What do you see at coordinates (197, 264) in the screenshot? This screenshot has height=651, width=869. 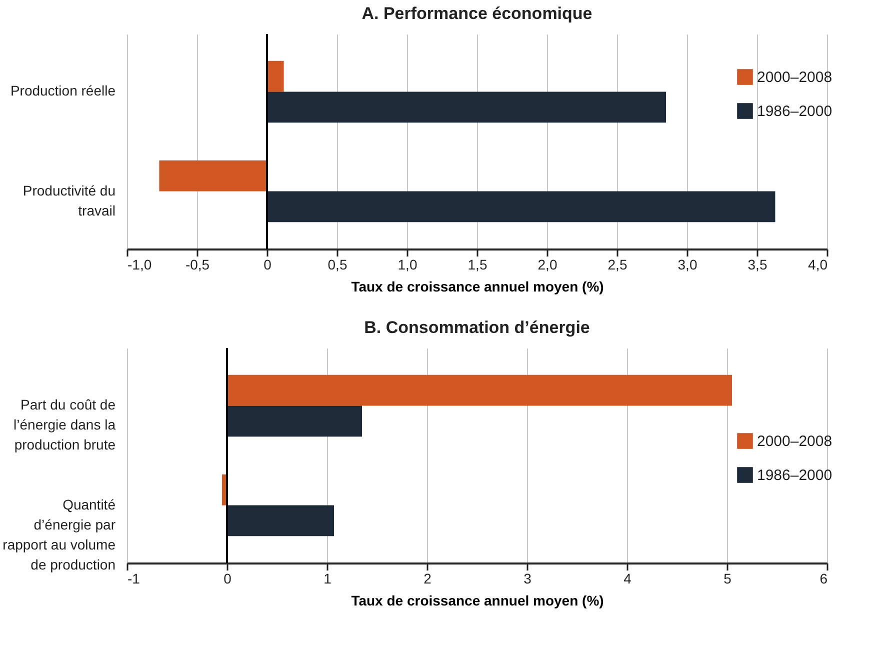 I see `x-tick-label: -0,5` at bounding box center [197, 264].